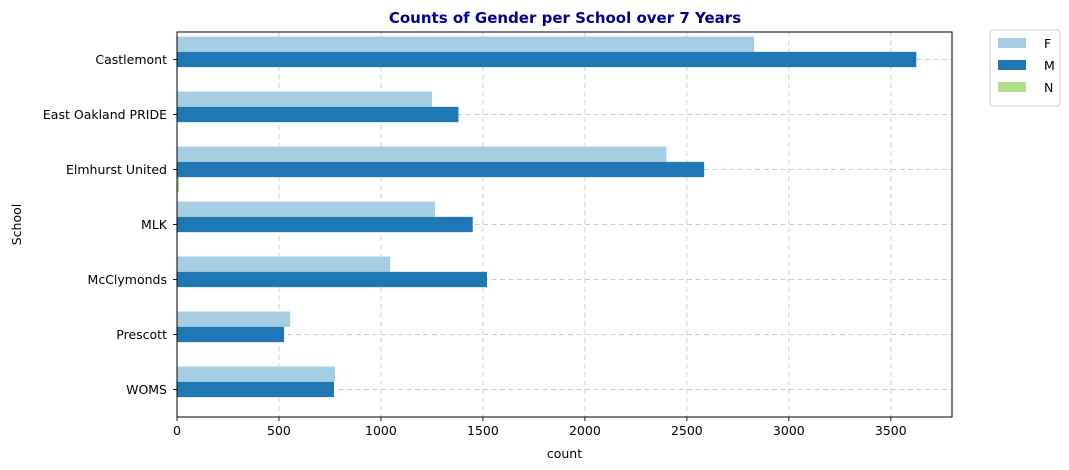 The image size is (1069, 470). I want to click on legend-label-M: M, so click(1049, 65).